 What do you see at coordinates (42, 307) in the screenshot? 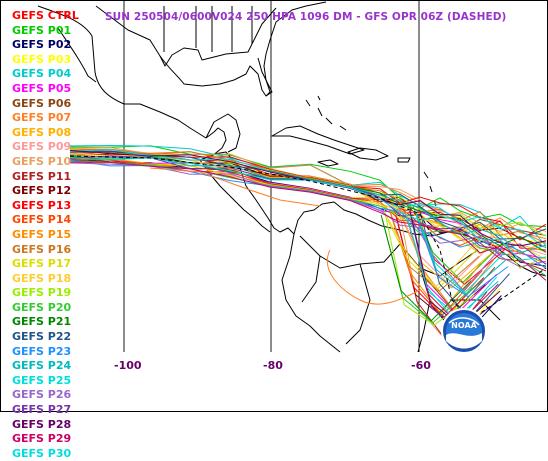
I see `legend-item: GEFS P20` at bounding box center [42, 307].